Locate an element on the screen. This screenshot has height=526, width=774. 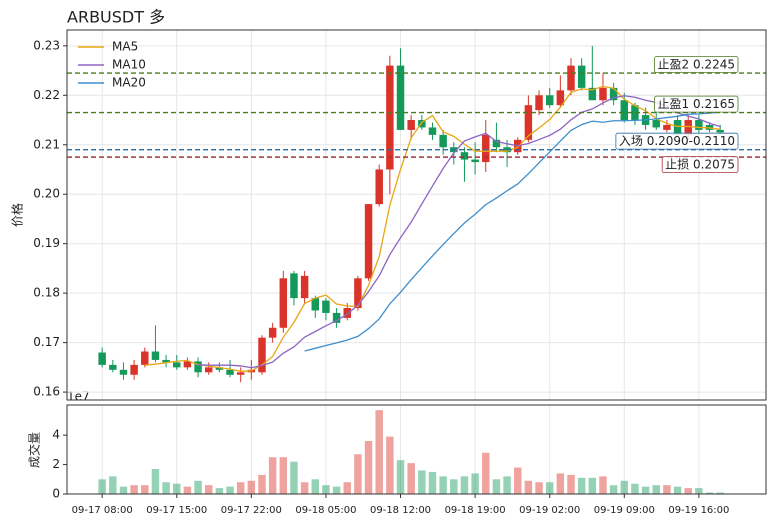
level-label: 止损 0.2075 is located at coordinates (700, 165).